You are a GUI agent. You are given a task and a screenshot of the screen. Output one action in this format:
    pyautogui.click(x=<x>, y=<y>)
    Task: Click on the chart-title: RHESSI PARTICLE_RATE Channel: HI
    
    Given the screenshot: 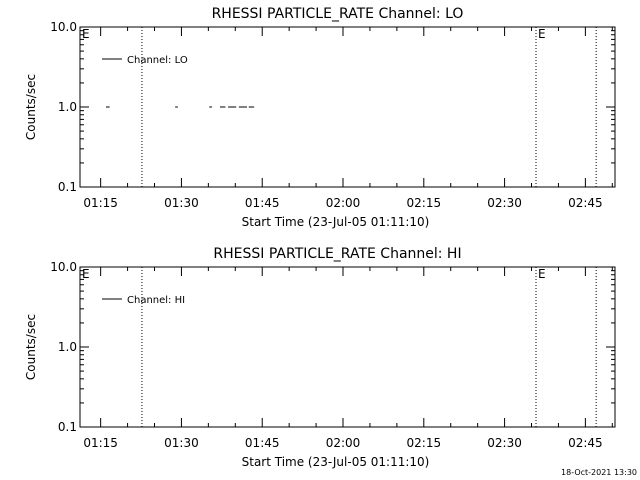 What is the action you would take?
    pyautogui.click(x=337, y=254)
    